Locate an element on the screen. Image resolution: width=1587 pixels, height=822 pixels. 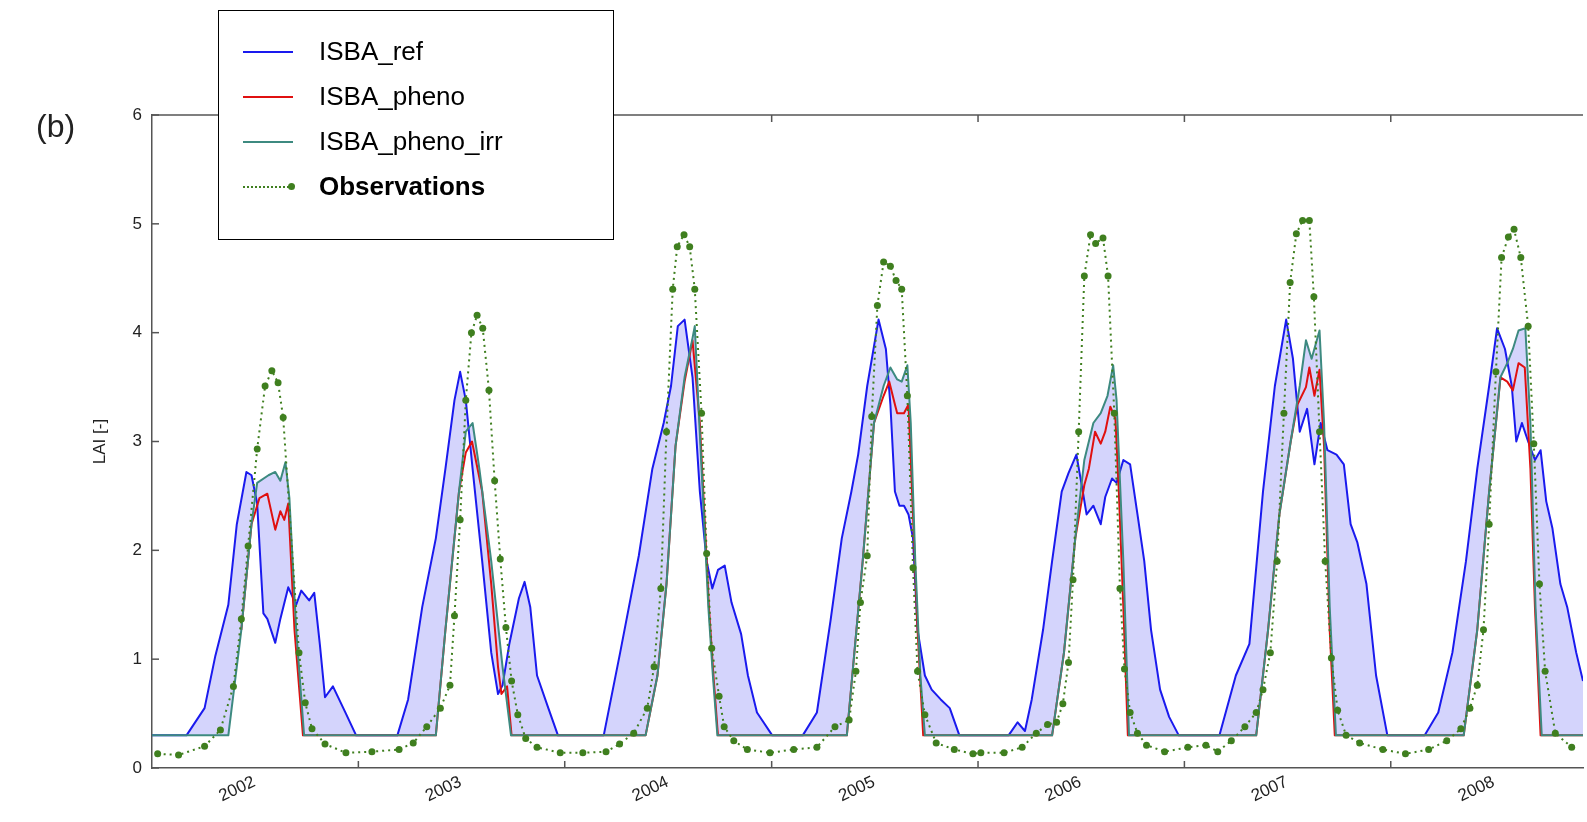
x-tick-label: 2004 is located at coordinates (650, 788).